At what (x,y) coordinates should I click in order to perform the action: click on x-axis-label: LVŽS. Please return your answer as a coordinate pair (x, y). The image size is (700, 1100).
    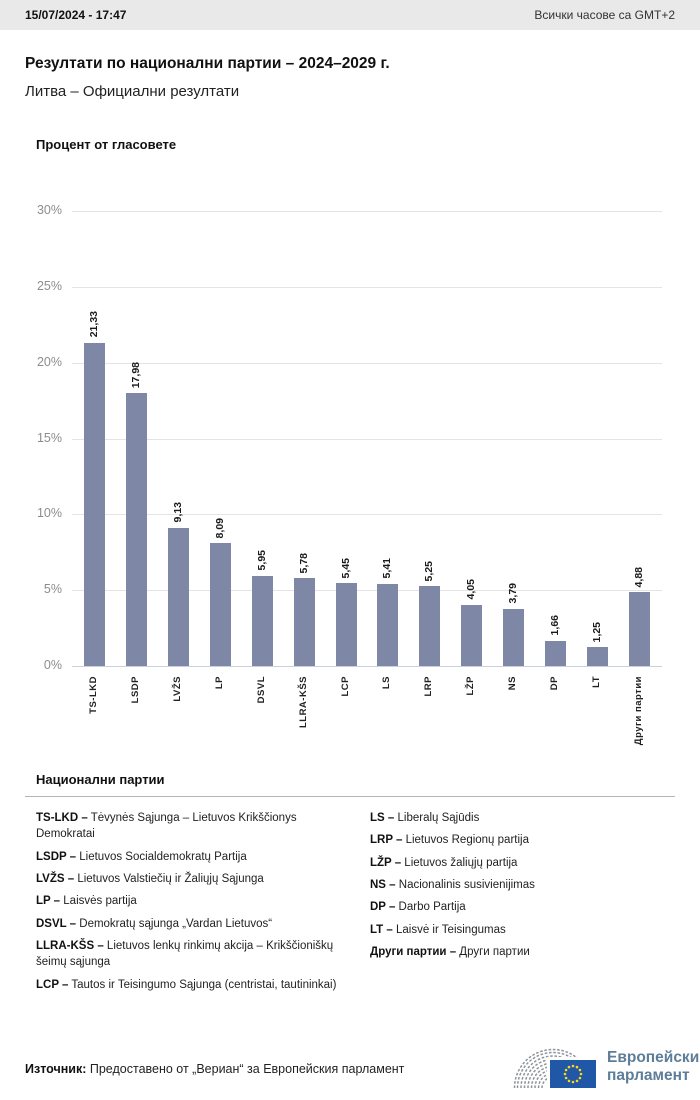
    Looking at the image, I should click on (178, 689).